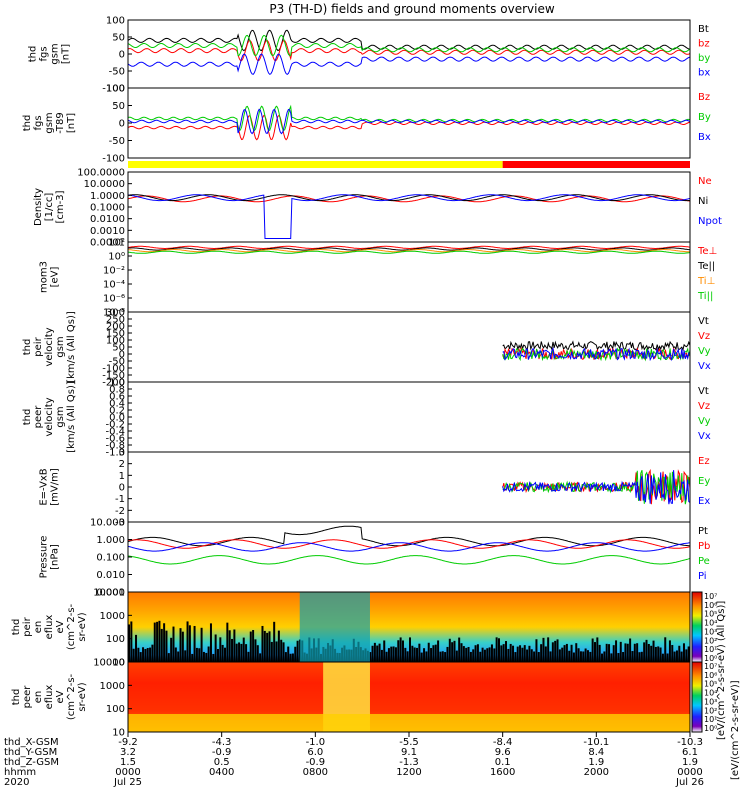  What do you see at coordinates (704, 436) in the screenshot?
I see `legend-peer_vel-Vx: Vx` at bounding box center [704, 436].